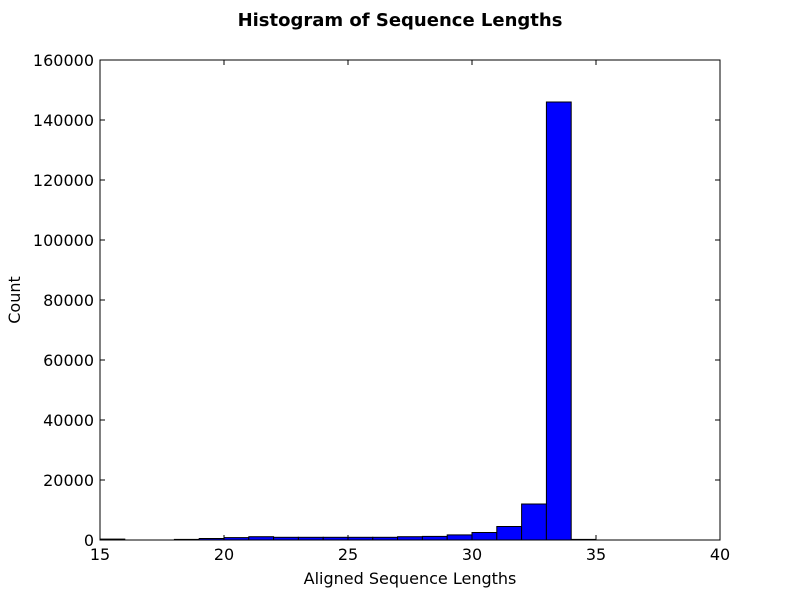  Describe the element at coordinates (63, 180) in the screenshot. I see `y-tick-label: 120000` at that location.